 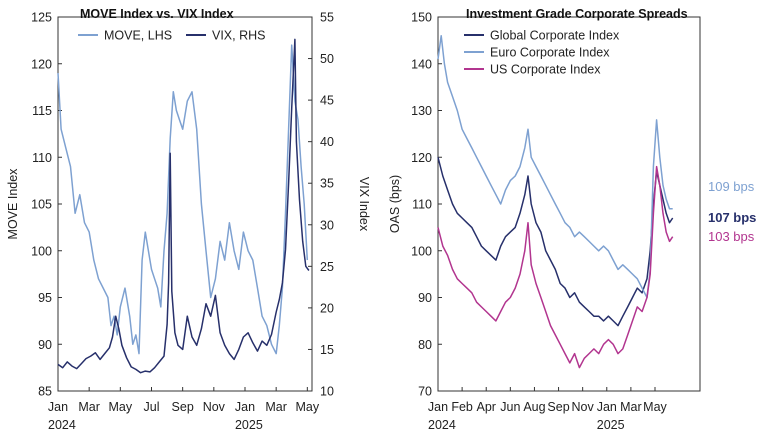 I want to click on legend-label-us-corporate-index: US Corporate Index, so click(x=545, y=70).